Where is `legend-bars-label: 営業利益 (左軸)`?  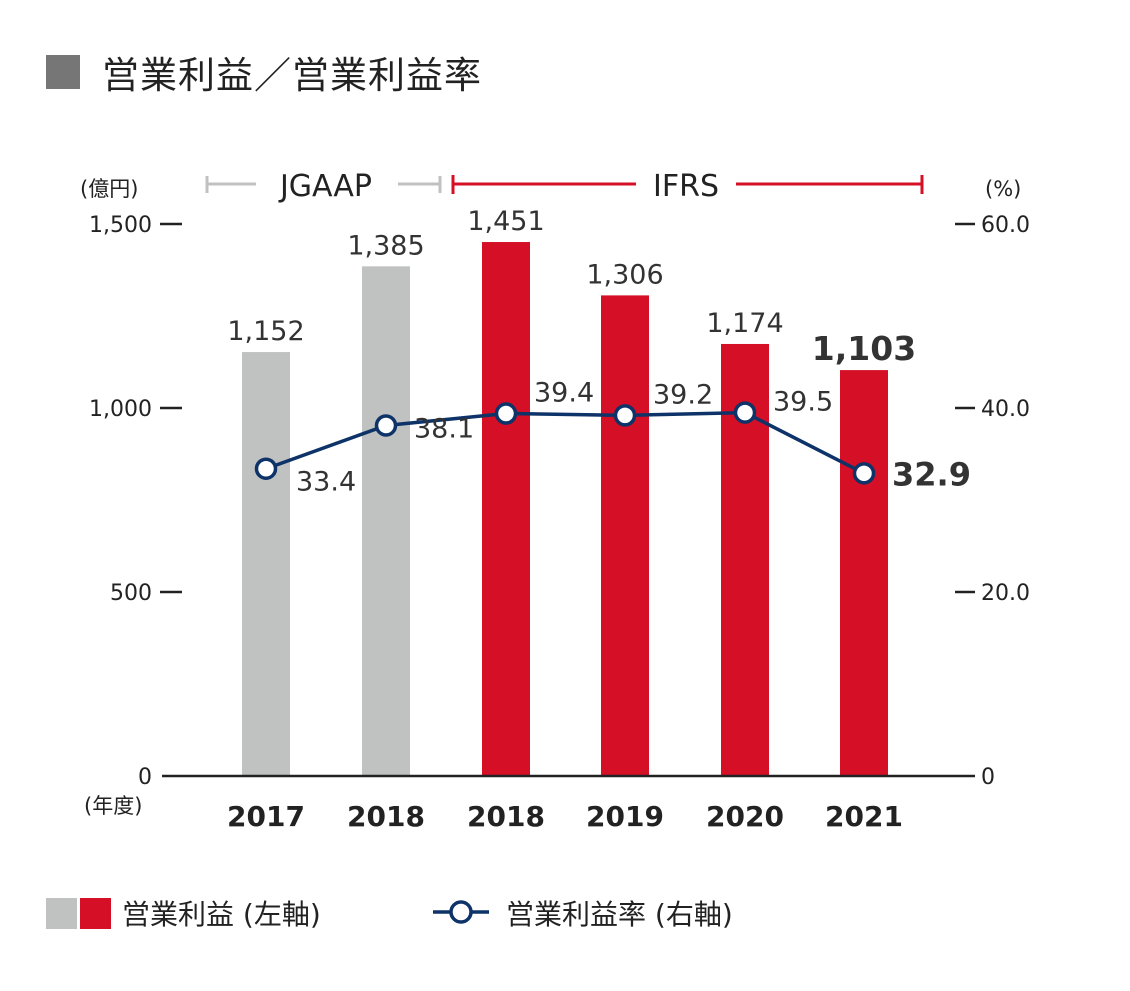 legend-bars-label: 営業利益 (左軸) is located at coordinates (221, 914).